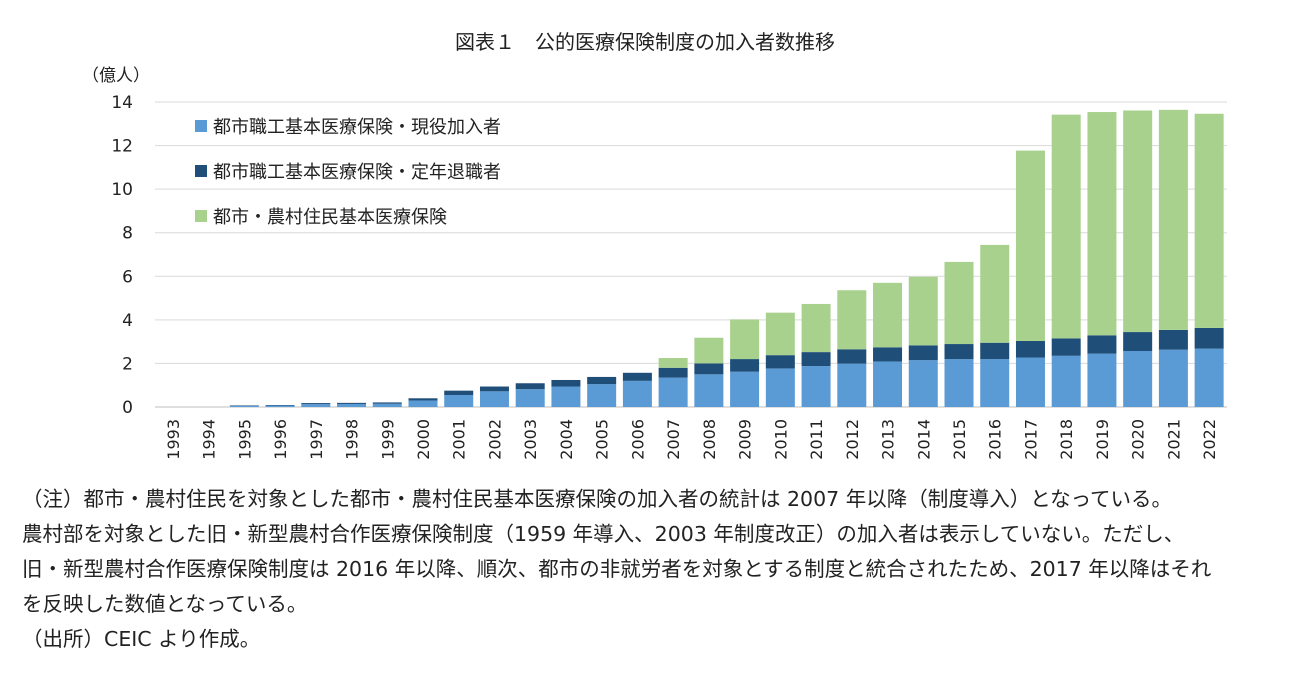 This screenshot has height=697, width=1315. What do you see at coordinates (852, 439) in the screenshot?
I see `x-tick-label: 2012` at bounding box center [852, 439].